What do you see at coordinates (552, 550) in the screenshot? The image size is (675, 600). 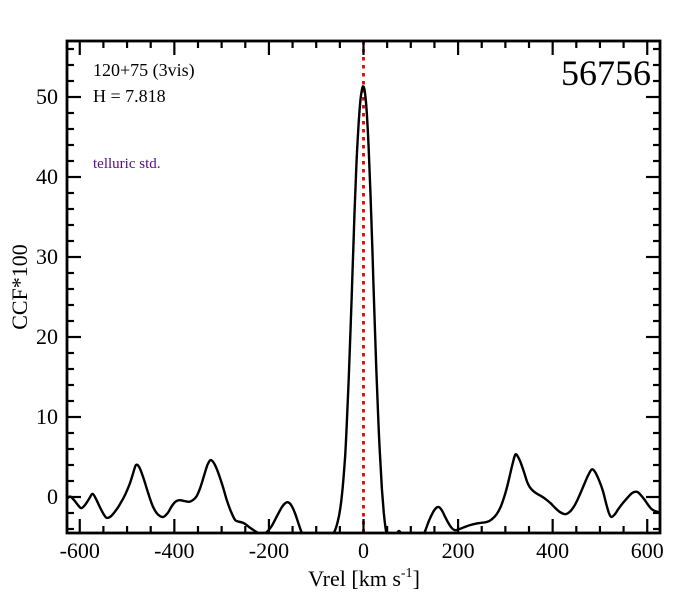 I see `x-tick-label: 400` at bounding box center [552, 550].